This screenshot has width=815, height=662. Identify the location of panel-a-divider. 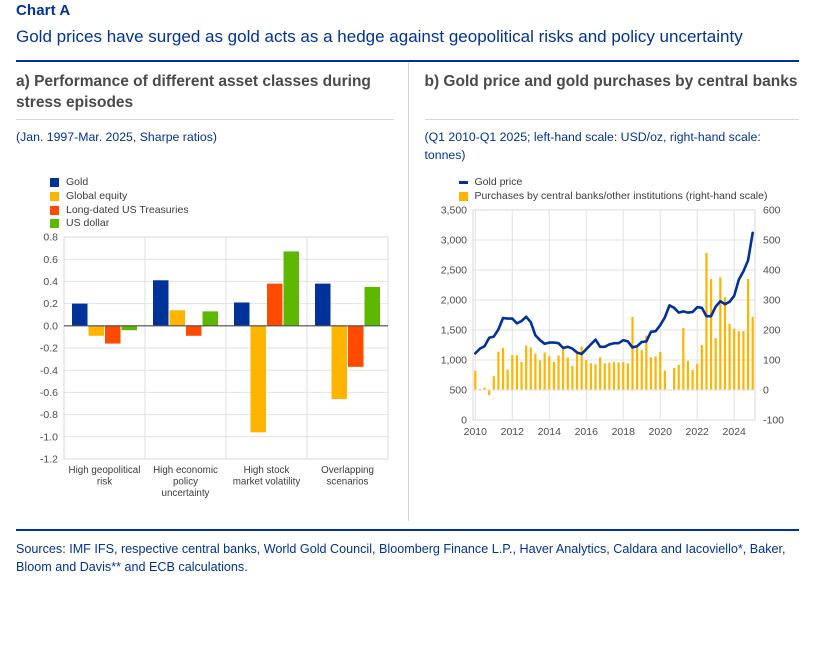
(205, 119).